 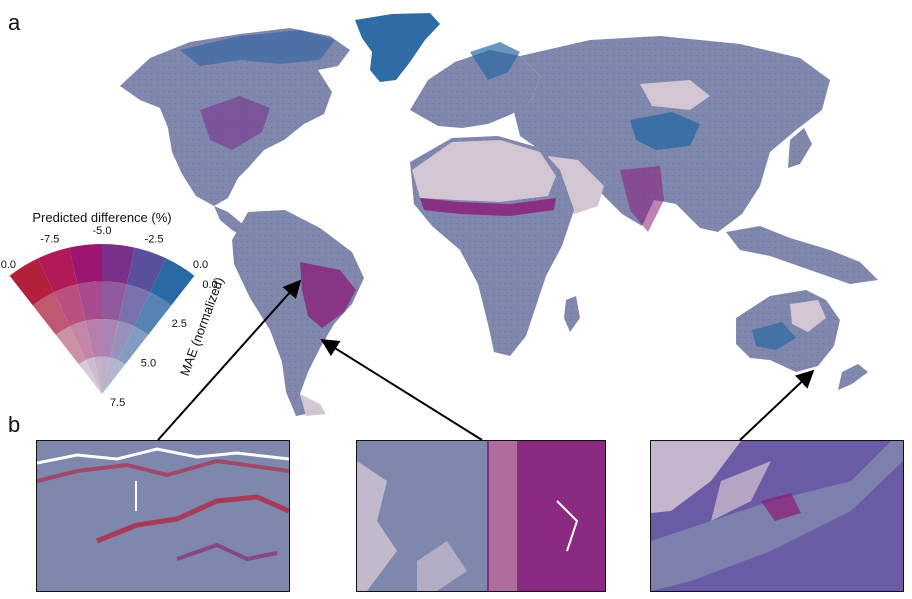 What do you see at coordinates (257, 48) in the screenshot?
I see `canada-arctic-blue` at bounding box center [257, 48].